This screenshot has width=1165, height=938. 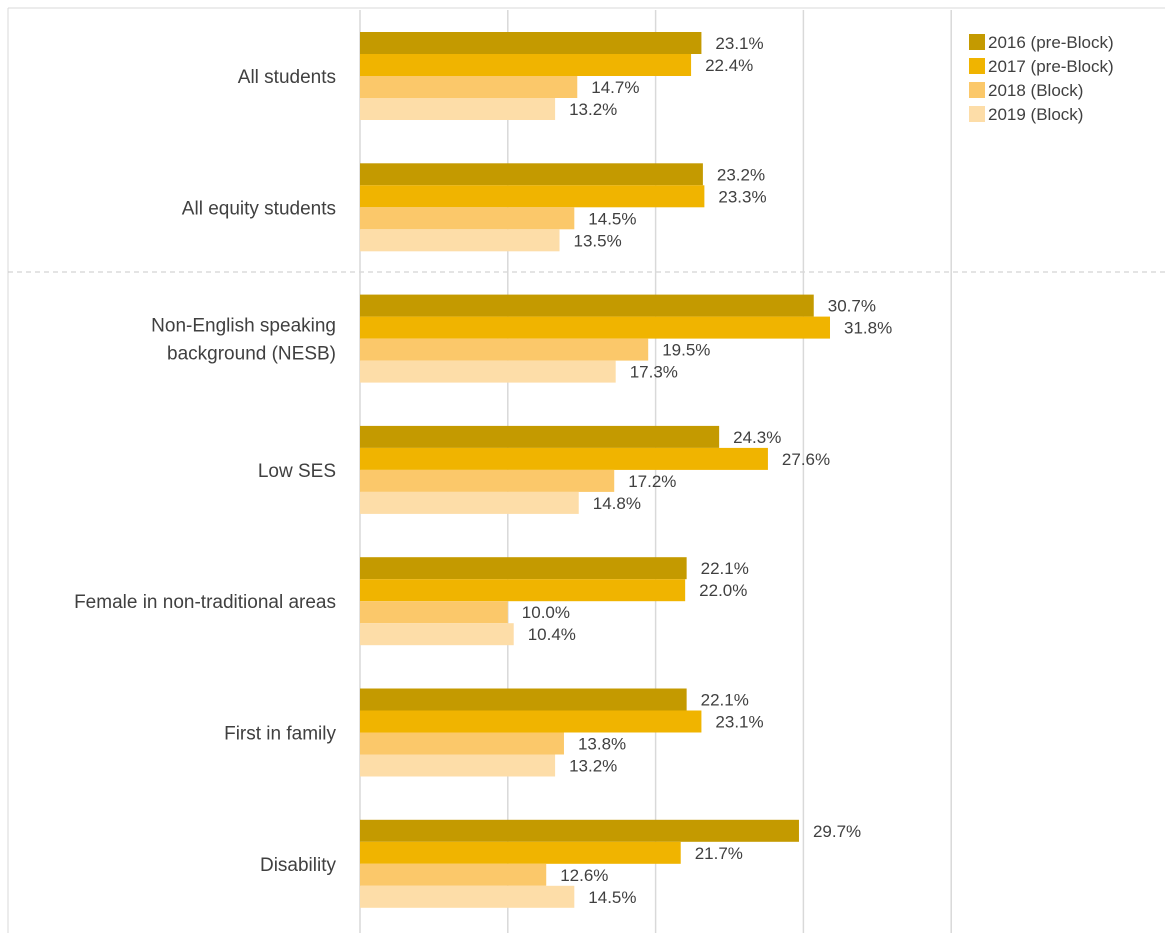 I want to click on legend-swatch-2019-block, so click(x=977, y=114).